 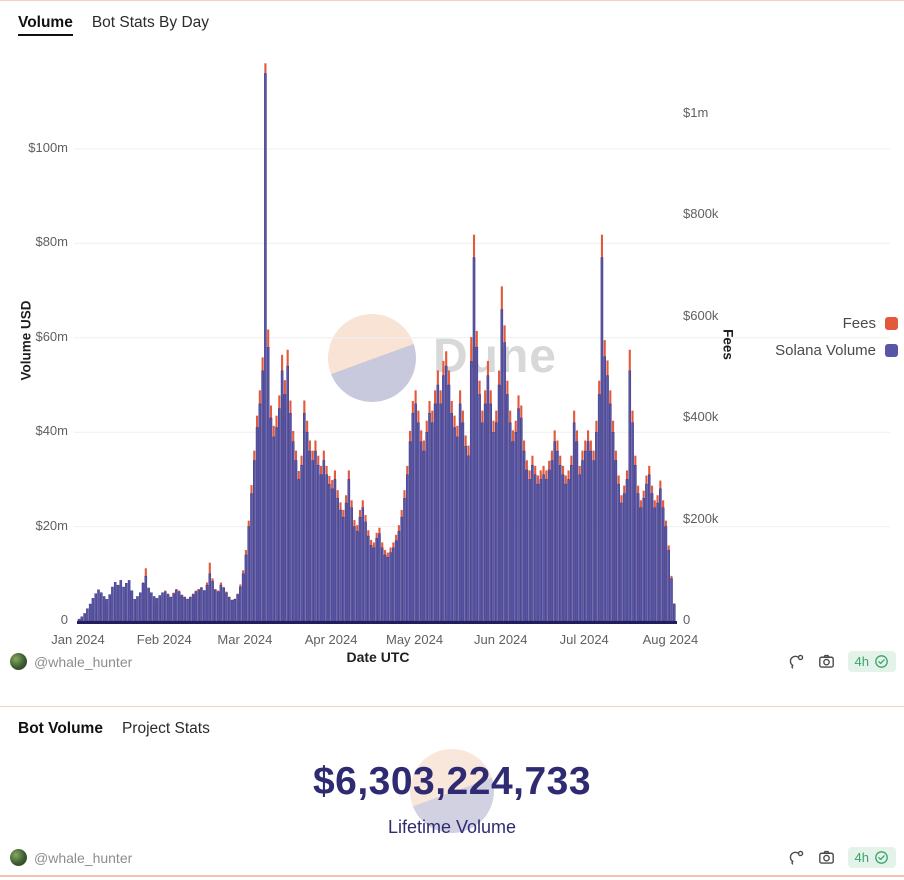 I want to click on lifetime-volume-value: $6,303,224,733, so click(x=452, y=781).